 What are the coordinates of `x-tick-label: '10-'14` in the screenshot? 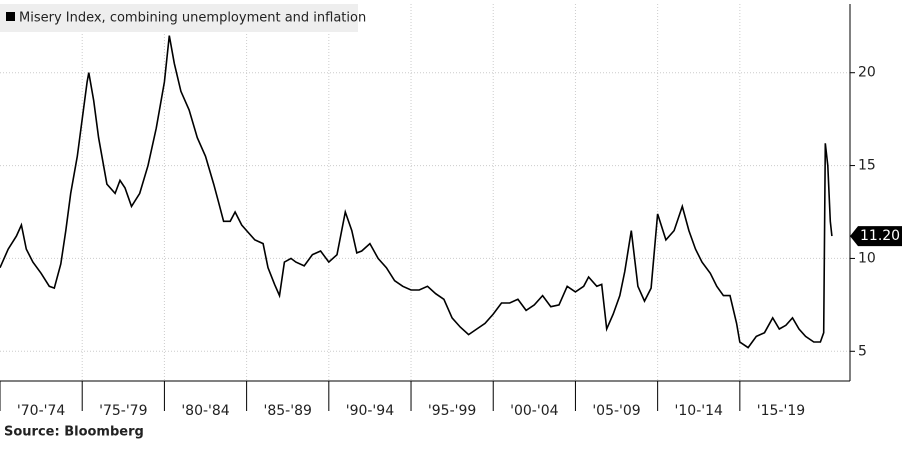 It's located at (699, 411).